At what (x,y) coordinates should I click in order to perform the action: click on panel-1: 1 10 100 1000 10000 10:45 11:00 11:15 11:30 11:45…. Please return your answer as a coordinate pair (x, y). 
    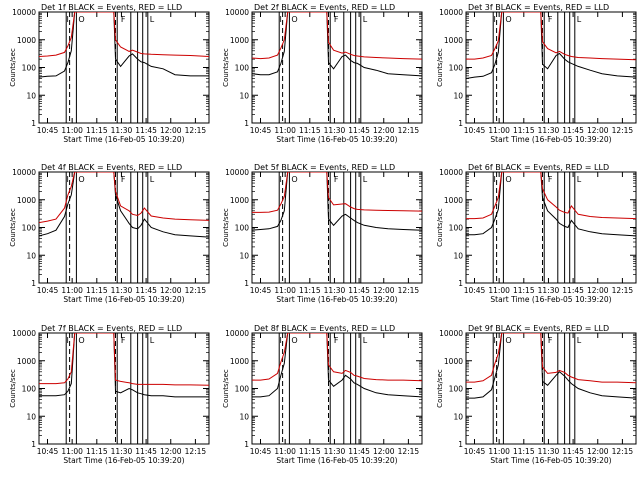
    Looking at the image, I should click on (109, 73).